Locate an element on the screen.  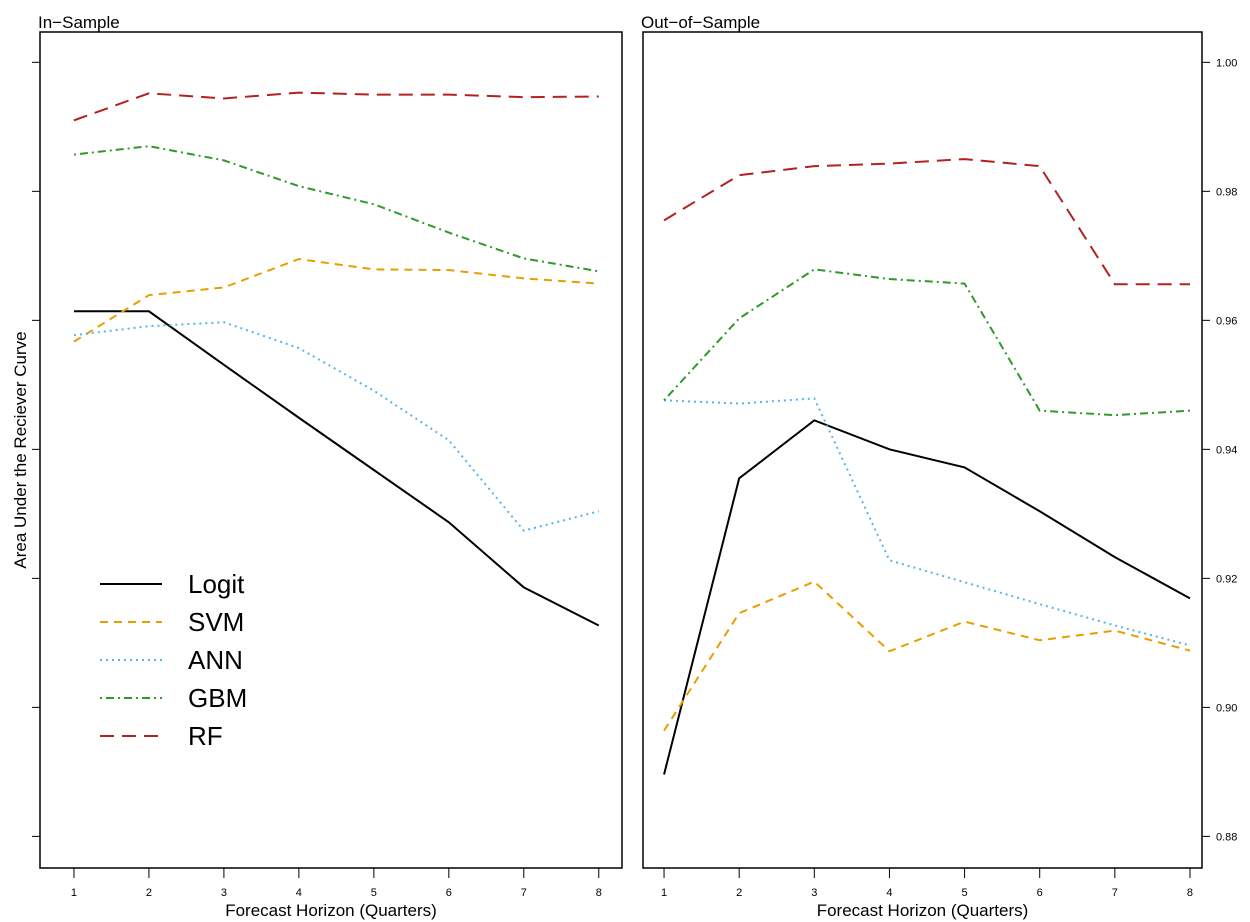
y-tick-label: 0.94 is located at coordinates (1226, 450).